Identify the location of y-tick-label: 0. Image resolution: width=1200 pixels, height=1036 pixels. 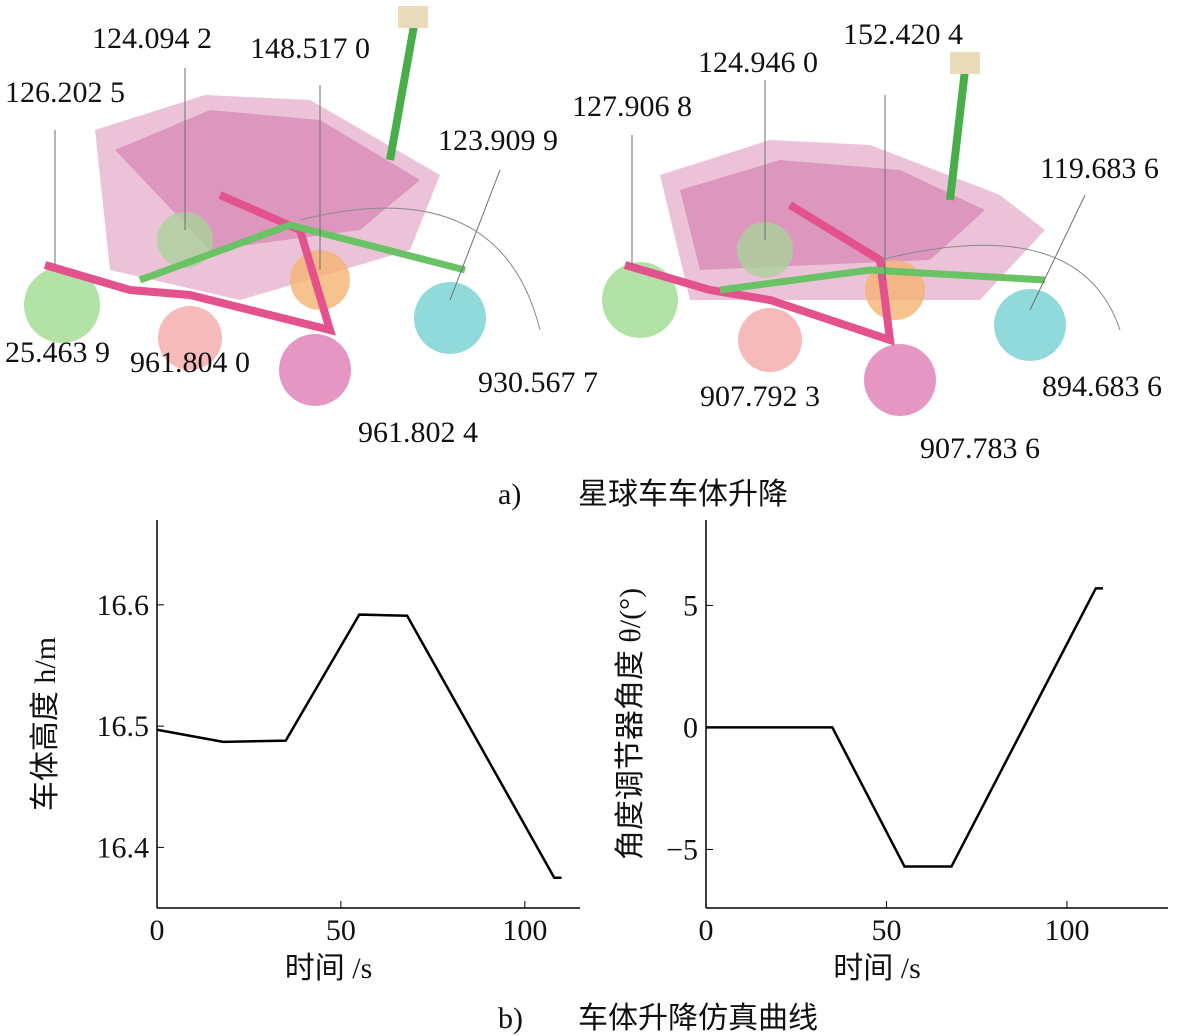
(690, 727).